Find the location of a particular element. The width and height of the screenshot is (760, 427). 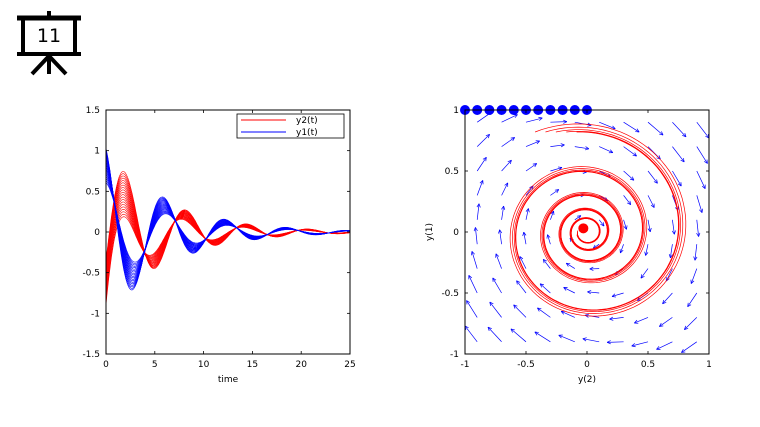

series-line-y1(t) is located at coordinates (228, 219).